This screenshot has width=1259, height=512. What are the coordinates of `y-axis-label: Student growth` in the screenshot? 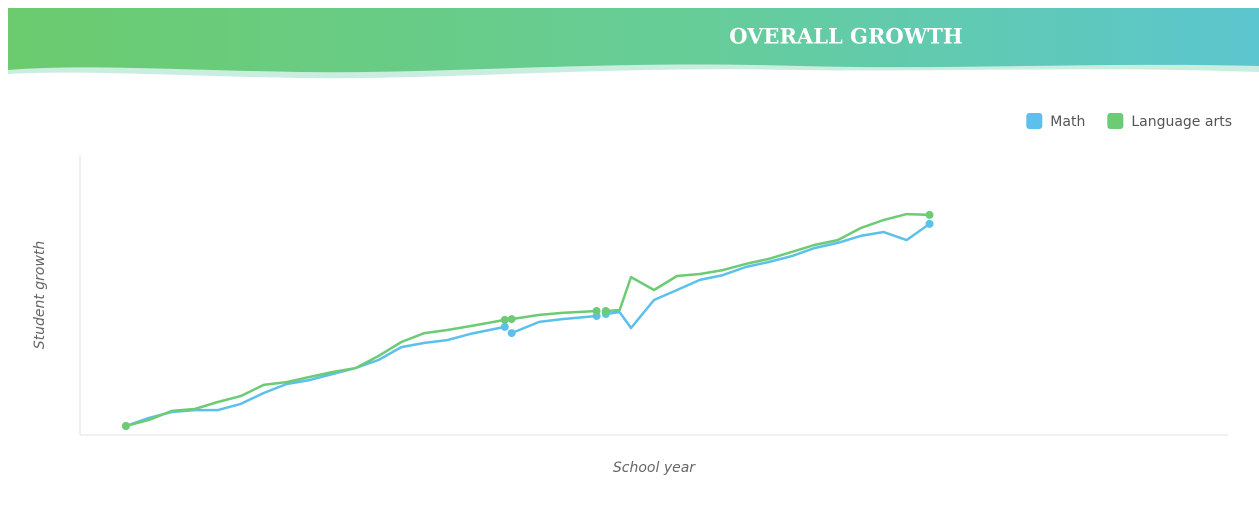 It's located at (40, 295).